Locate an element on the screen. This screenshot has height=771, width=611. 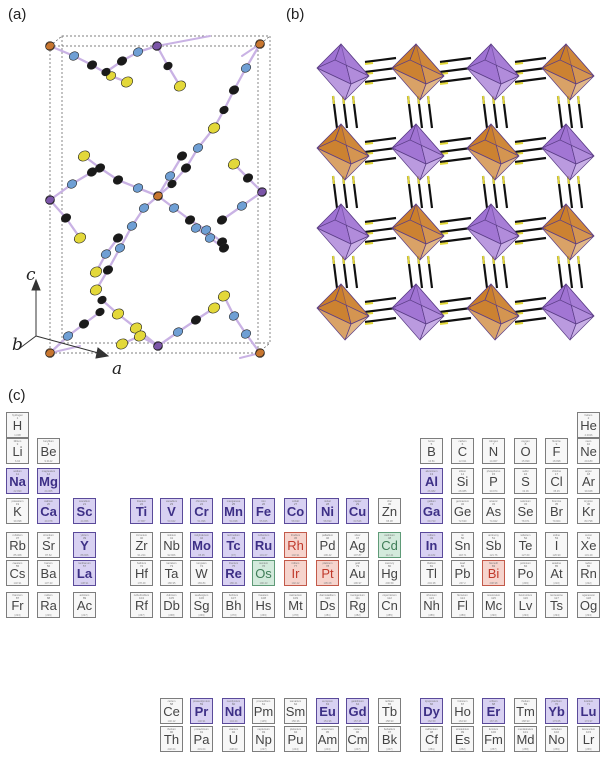
element-symbol: Og is located at coordinates (588, 605).